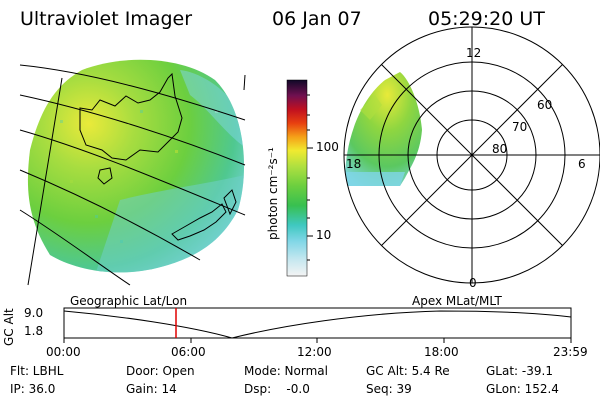 The image size is (600, 400). What do you see at coordinates (486, 19) in the screenshot?
I see `time-label: 05:29:20 UT` at bounding box center [486, 19].